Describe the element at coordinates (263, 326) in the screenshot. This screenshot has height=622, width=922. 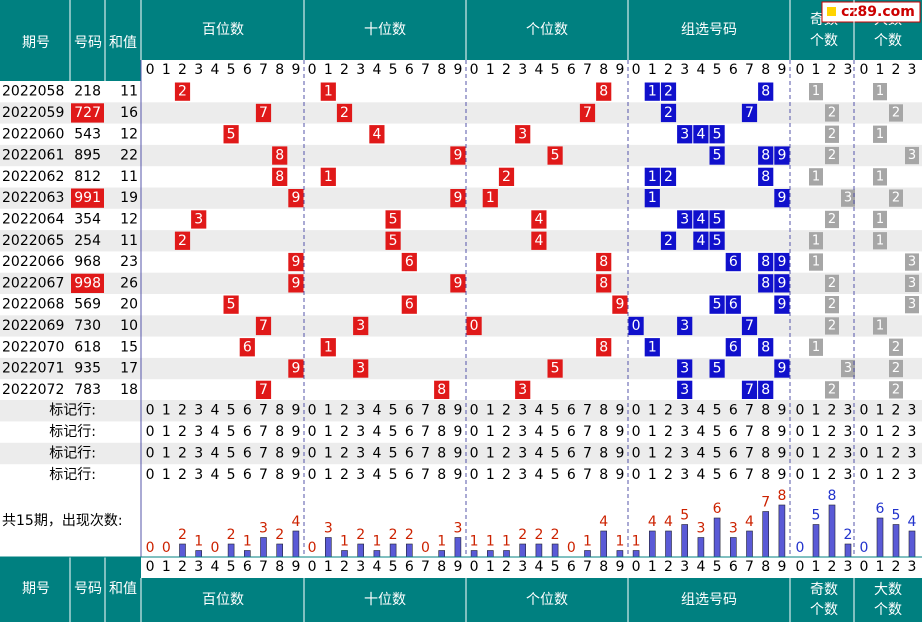
I see `ball-red-digit: 7` at that location.